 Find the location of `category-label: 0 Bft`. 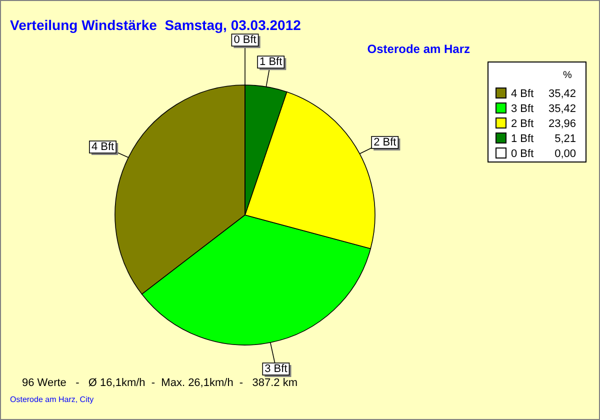

category-label: 0 Bft is located at coordinates (245, 40).